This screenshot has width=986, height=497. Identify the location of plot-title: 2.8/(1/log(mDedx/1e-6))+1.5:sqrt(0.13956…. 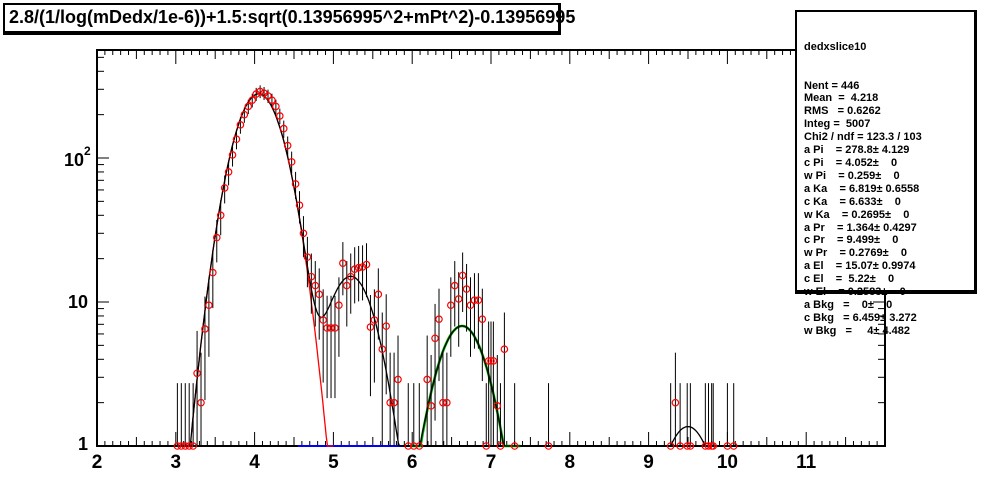
(292, 17).